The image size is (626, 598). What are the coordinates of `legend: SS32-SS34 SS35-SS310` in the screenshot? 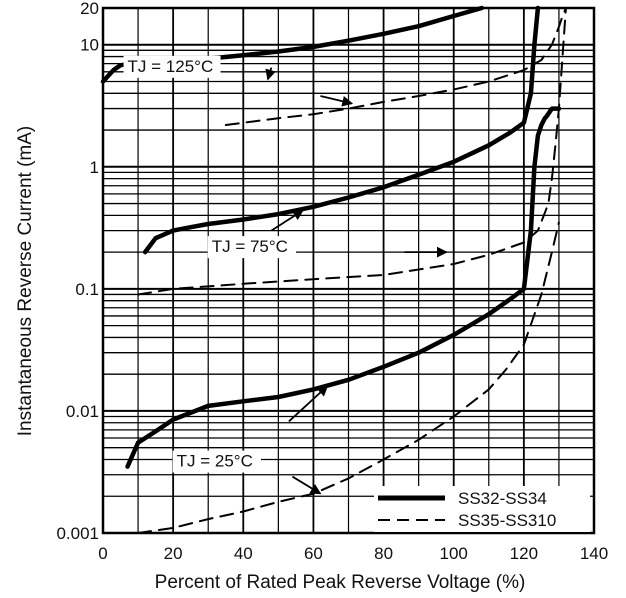 It's located at (482, 509).